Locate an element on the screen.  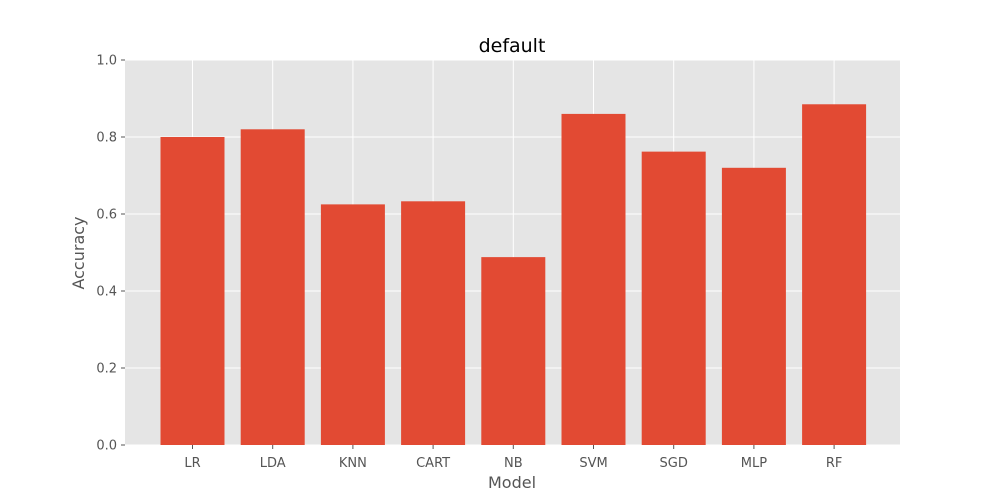
y-tick-label: 0.4 is located at coordinates (106, 292).